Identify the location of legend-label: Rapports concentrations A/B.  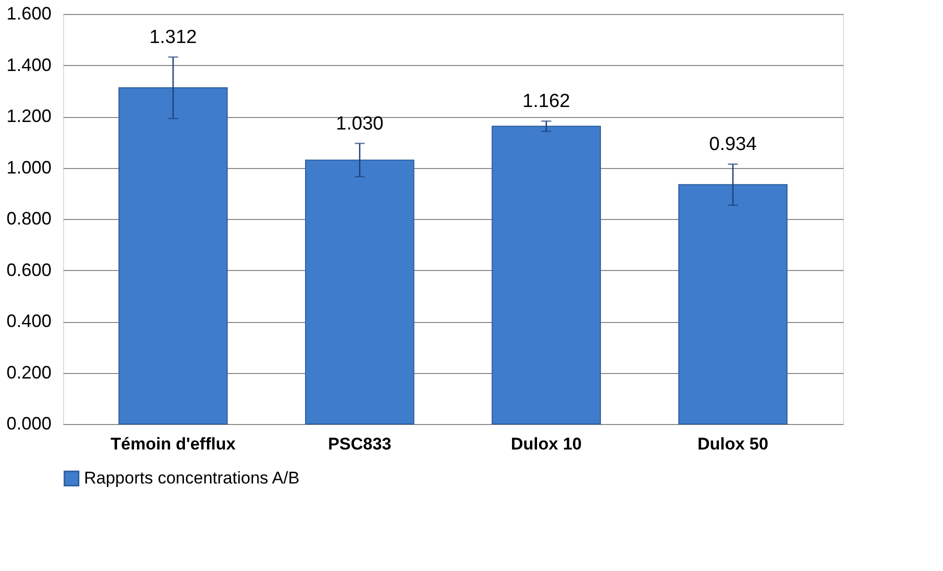
(192, 478).